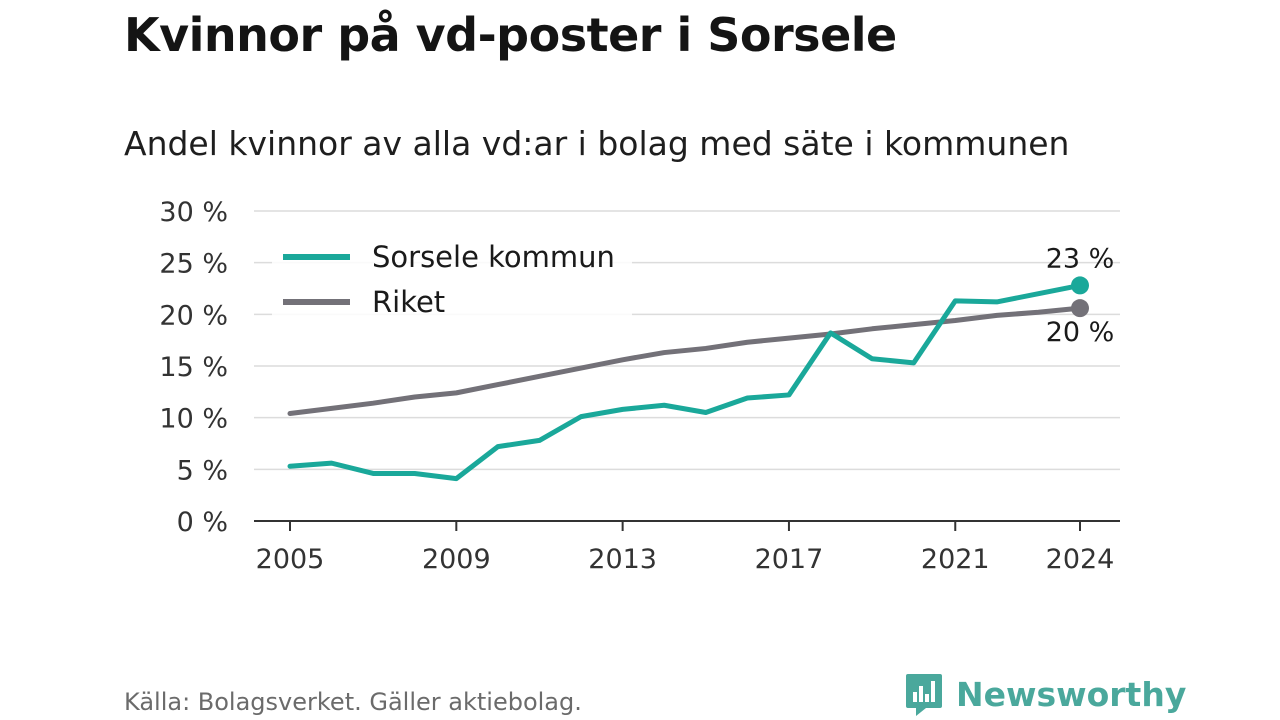  What do you see at coordinates (1071, 694) in the screenshot?
I see `brand-name: Newsworthy` at bounding box center [1071, 694].